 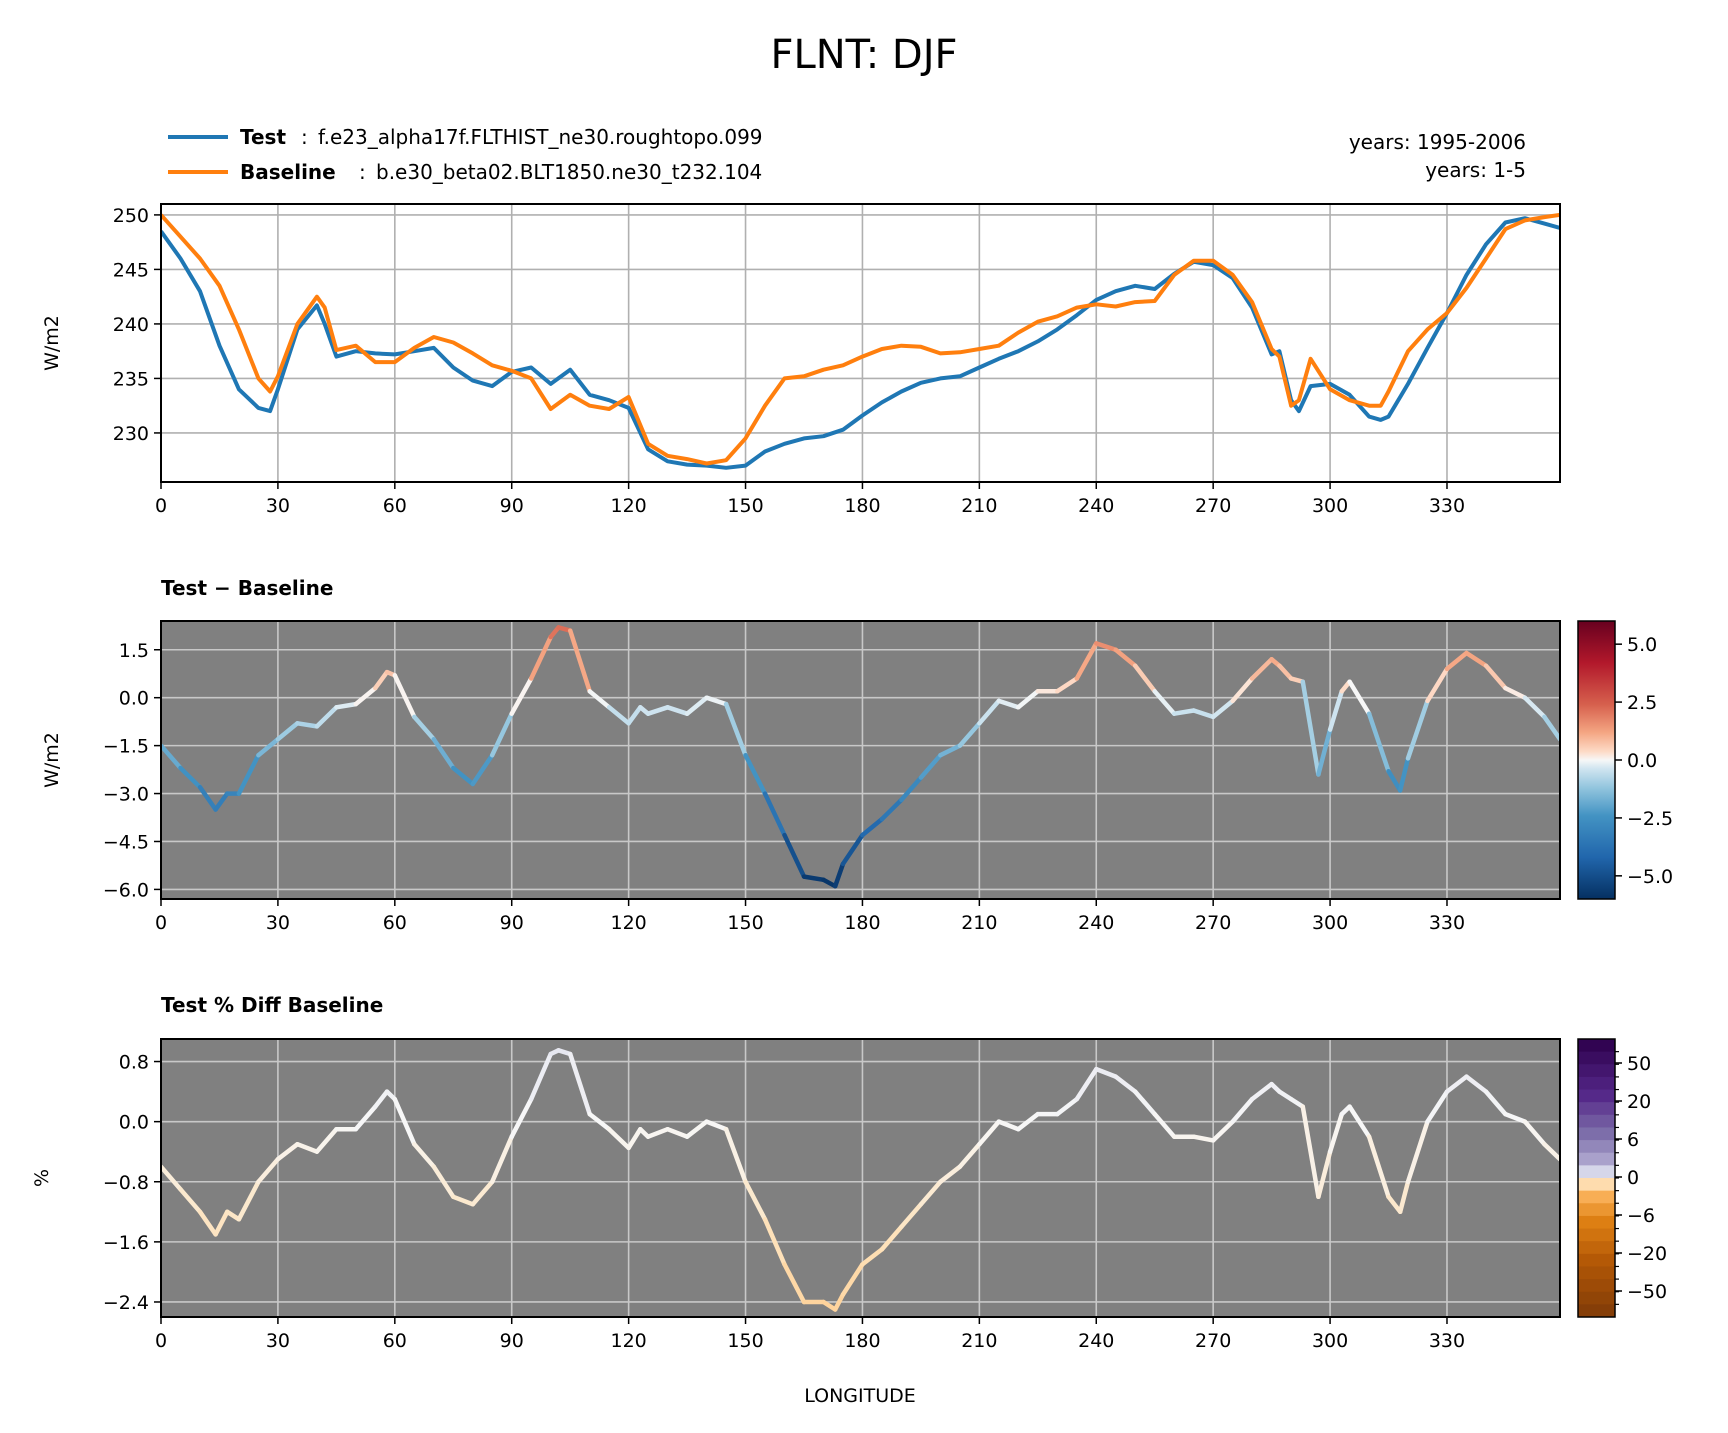 I want to click on colorbar-tick-label: 20, so click(x=1639, y=1102).